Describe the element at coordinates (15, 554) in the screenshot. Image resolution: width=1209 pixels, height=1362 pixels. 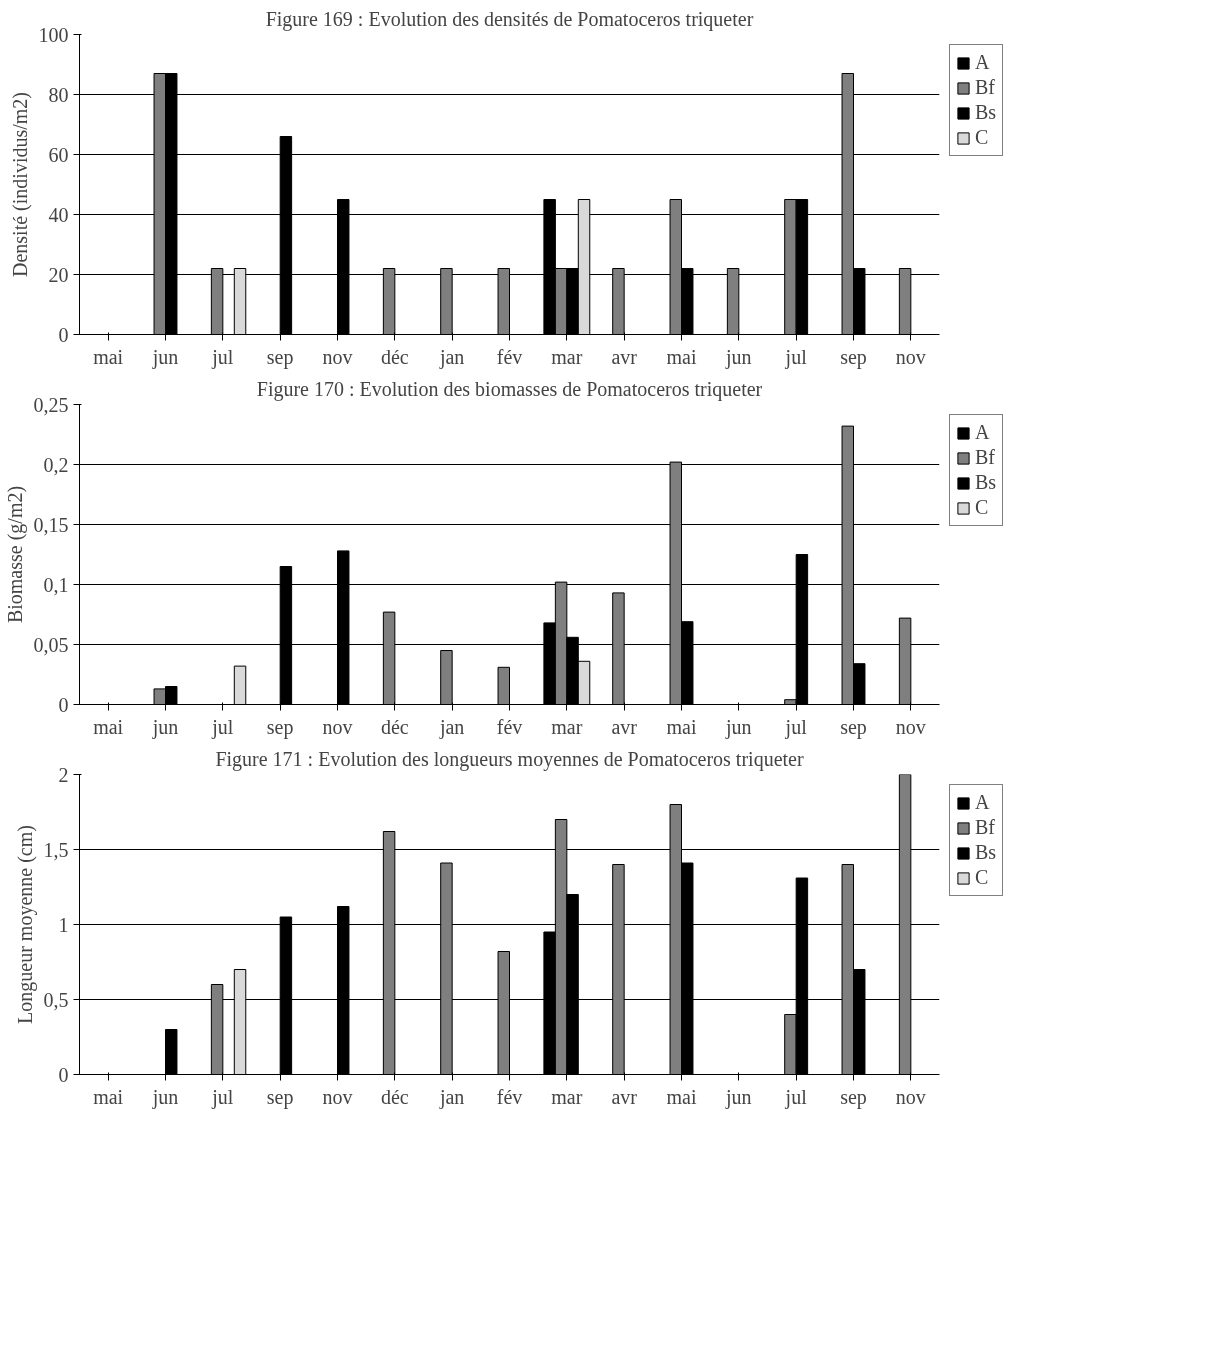
I see `y-axis-title: Biomasse (g/m2)` at that location.